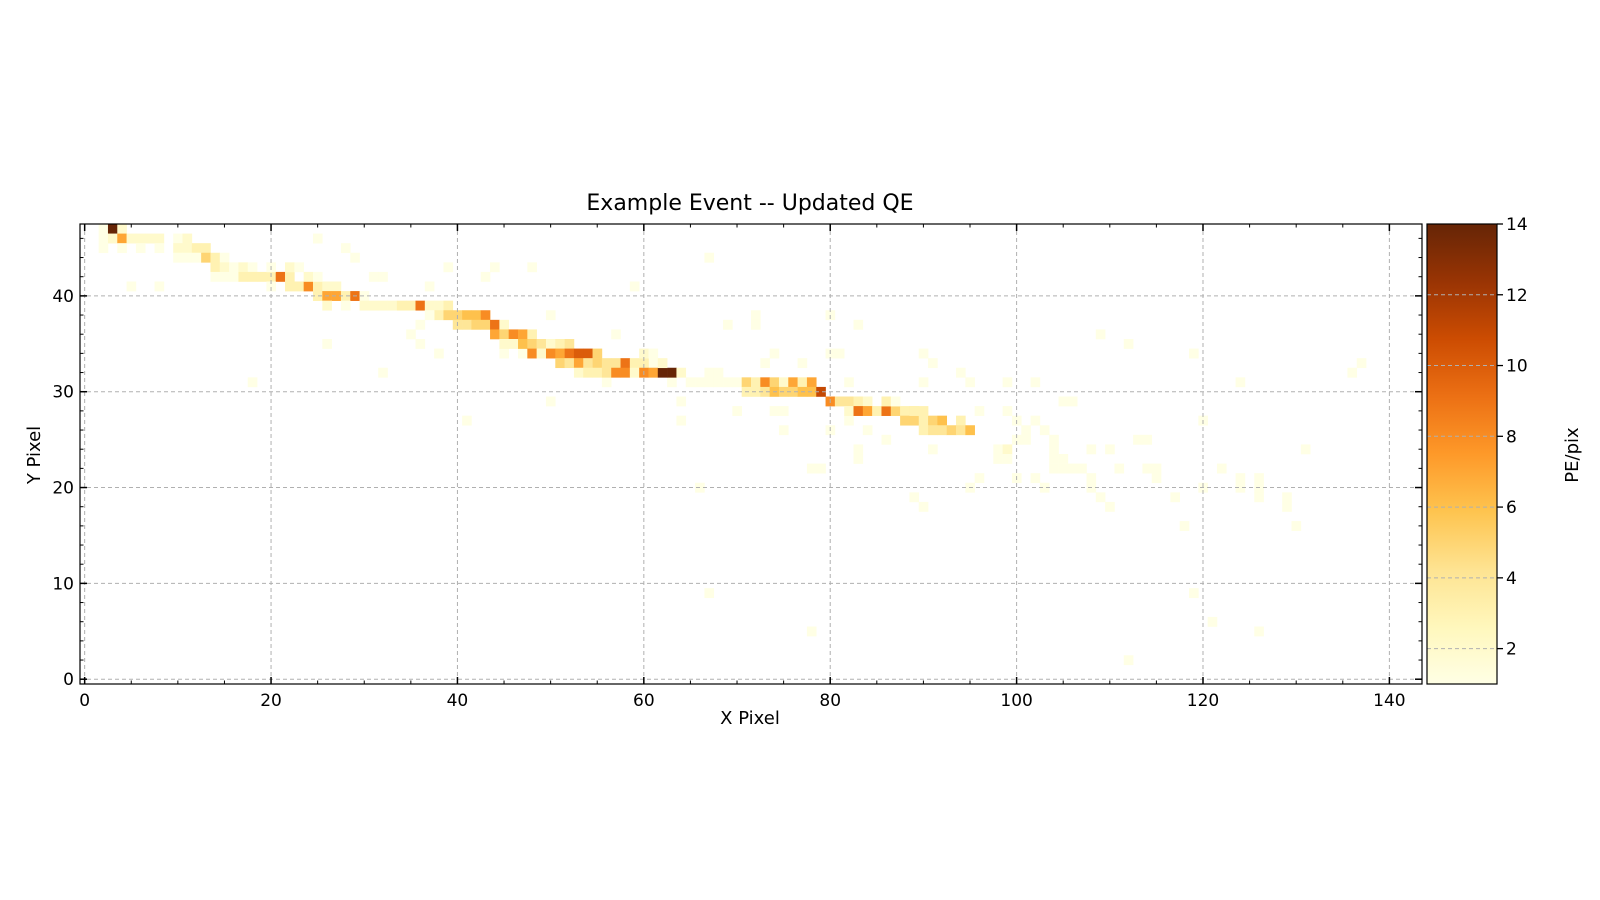  Describe the element at coordinates (1572, 455) in the screenshot. I see `colorbar-label: PE/pix` at that location.